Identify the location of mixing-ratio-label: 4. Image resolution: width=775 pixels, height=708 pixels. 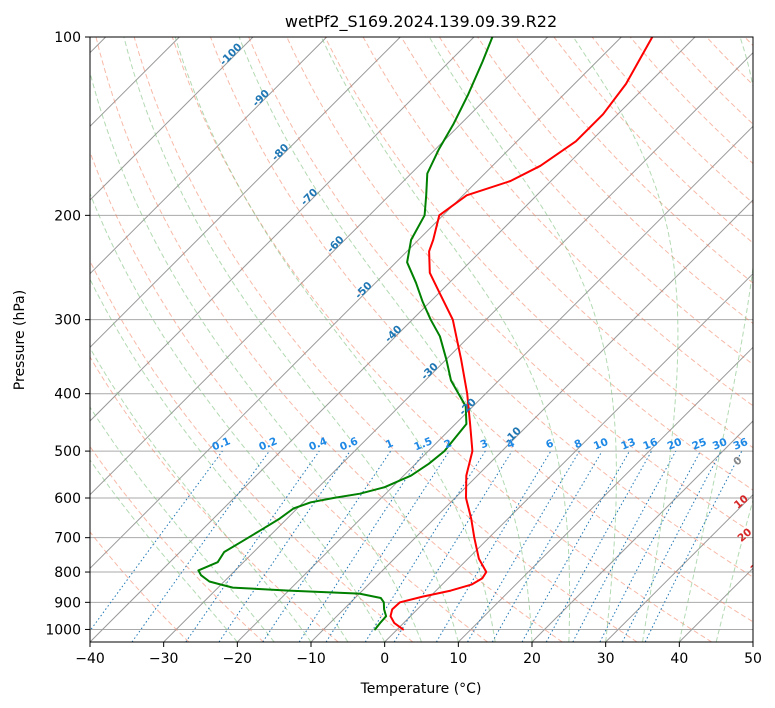
(510, 444).